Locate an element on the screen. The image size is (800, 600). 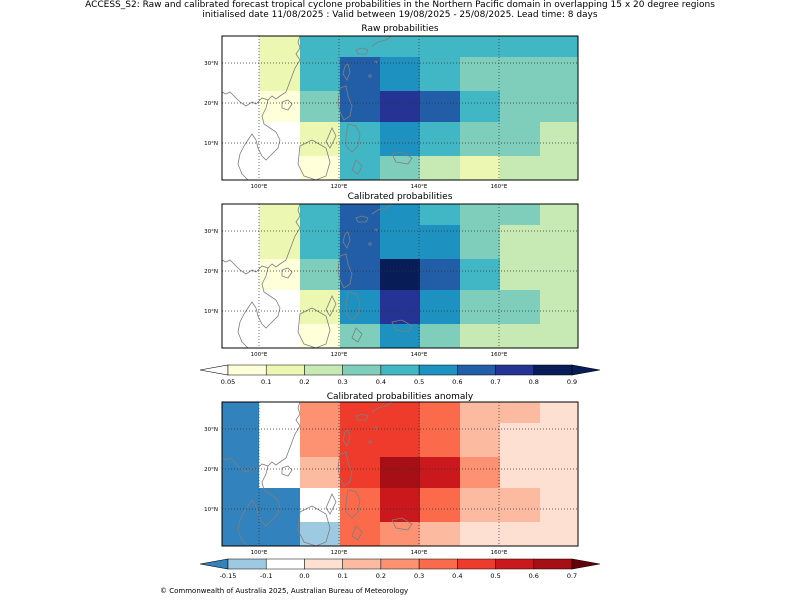
colorbar-tick-label: 0.8 is located at coordinates (534, 382).